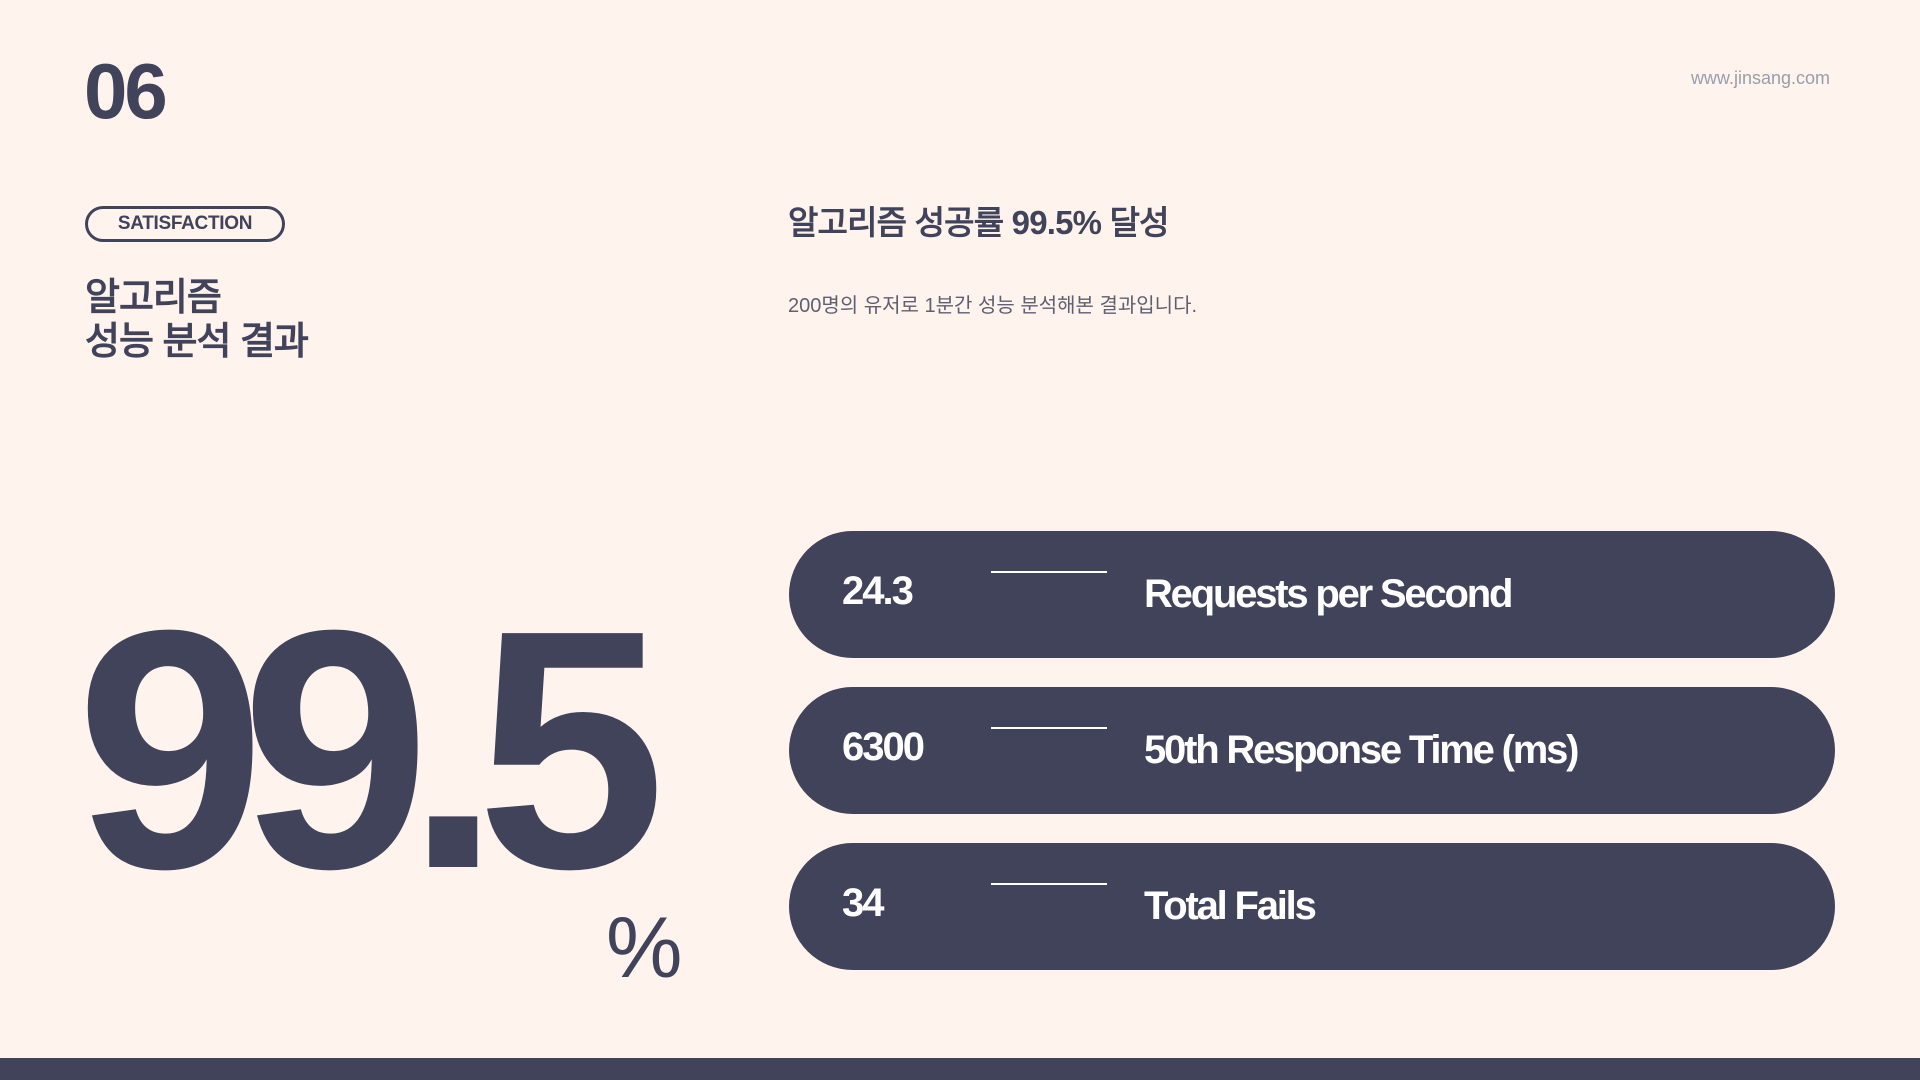 The image size is (1920, 1080). What do you see at coordinates (126, 91) in the screenshot?
I see `page-number: 06` at bounding box center [126, 91].